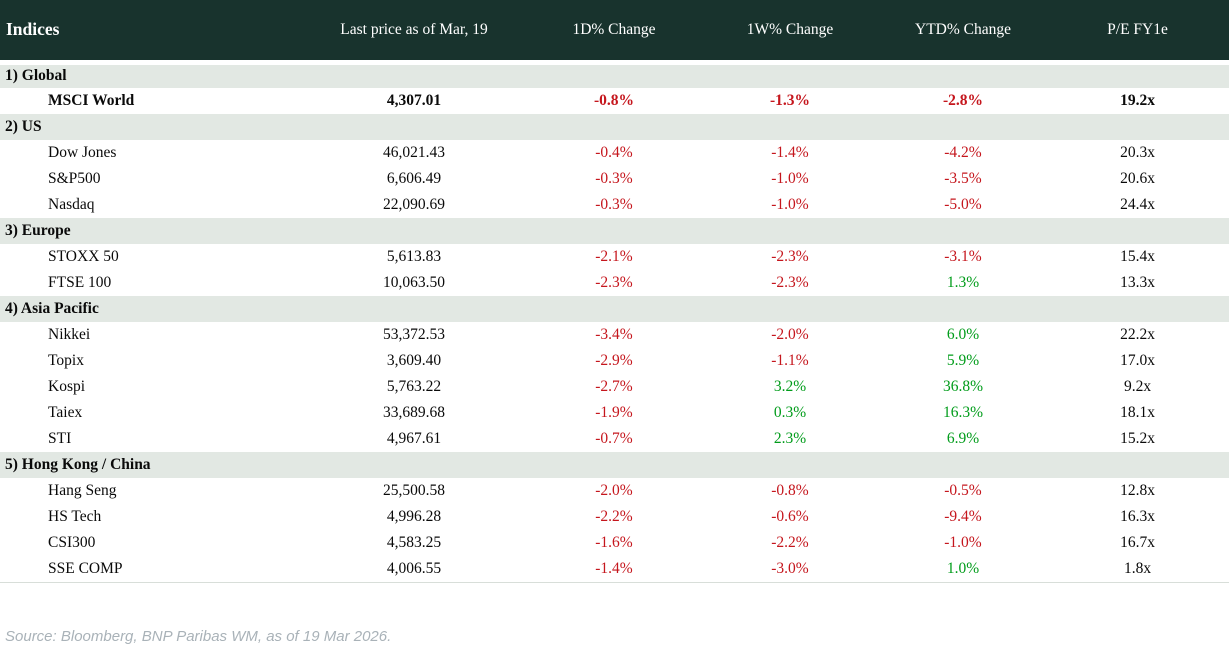 The width and height of the screenshot is (1229, 657). What do you see at coordinates (414, 32) in the screenshot?
I see `col-header-last-price: Last price as of Mar, 19` at bounding box center [414, 32].